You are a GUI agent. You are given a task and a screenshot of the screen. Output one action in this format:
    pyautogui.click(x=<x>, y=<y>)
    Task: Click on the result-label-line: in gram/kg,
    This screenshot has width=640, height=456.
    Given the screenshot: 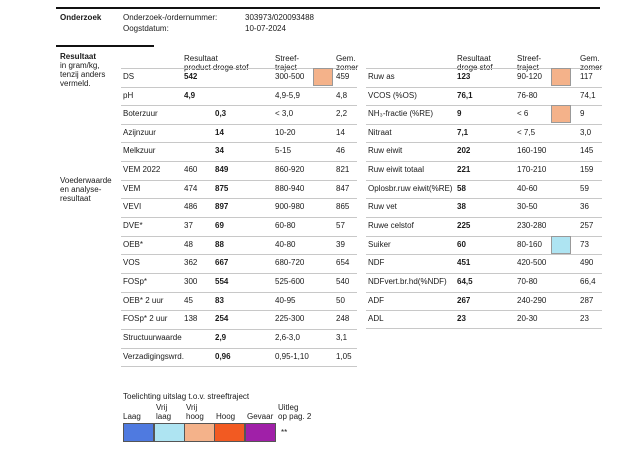 What is the action you would take?
    pyautogui.click(x=80, y=65)
    